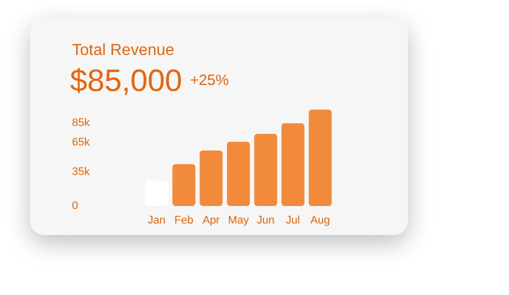  I want to click on x-tick-label: Aug, so click(320, 220).